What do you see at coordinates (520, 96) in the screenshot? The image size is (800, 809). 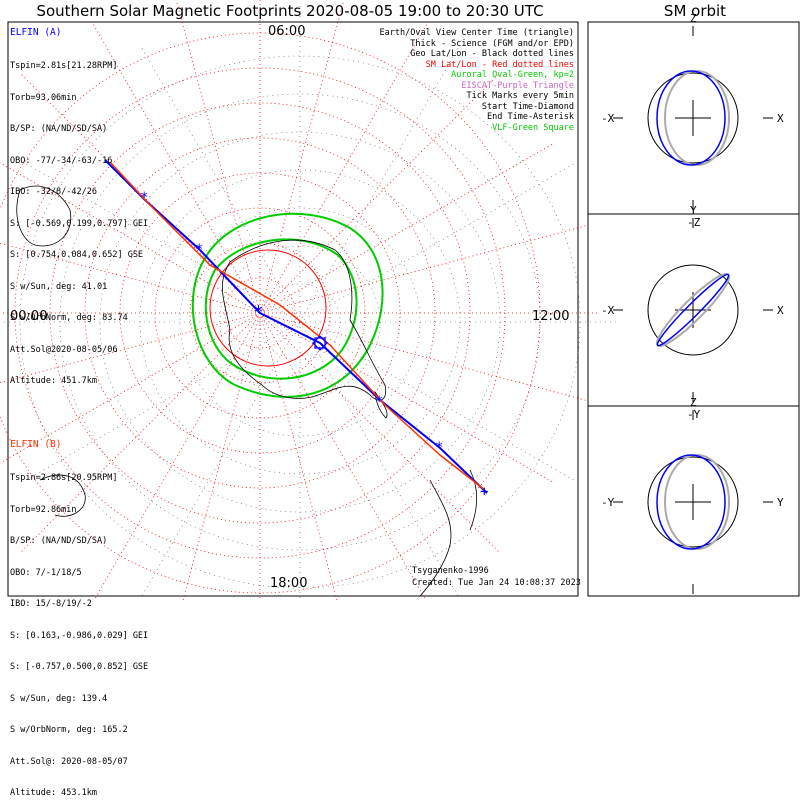 I see `legend-entry: Tick Marks every 5min` at bounding box center [520, 96].